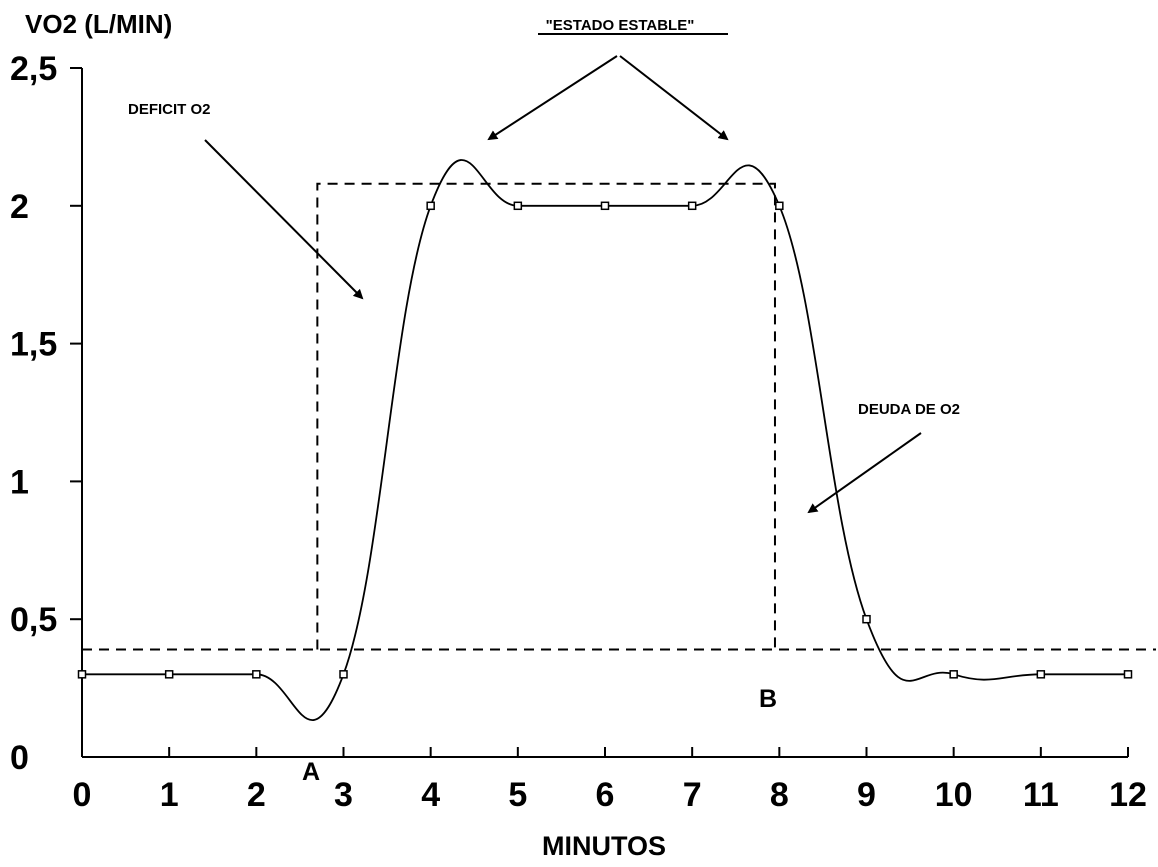 The image size is (1158, 867). I want to click on x-tick-label: 0, so click(82, 795).